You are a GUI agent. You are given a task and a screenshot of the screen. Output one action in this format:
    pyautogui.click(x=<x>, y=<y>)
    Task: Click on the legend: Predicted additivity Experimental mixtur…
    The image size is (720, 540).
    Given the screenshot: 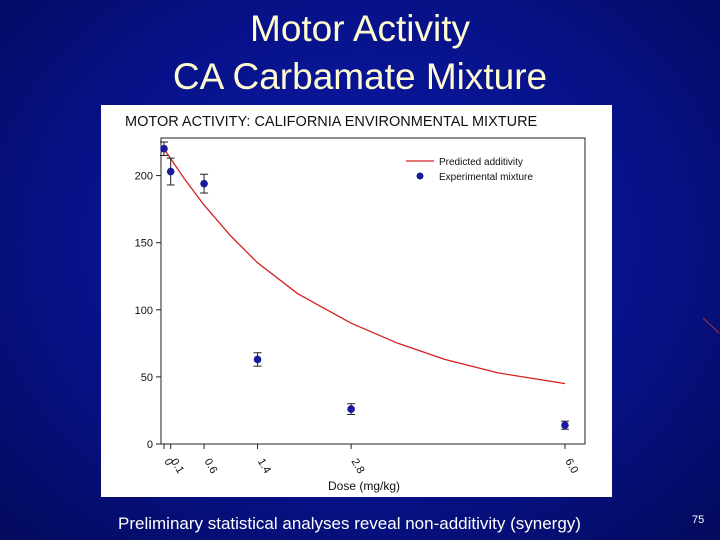 What is the action you would take?
    pyautogui.click(x=469, y=170)
    